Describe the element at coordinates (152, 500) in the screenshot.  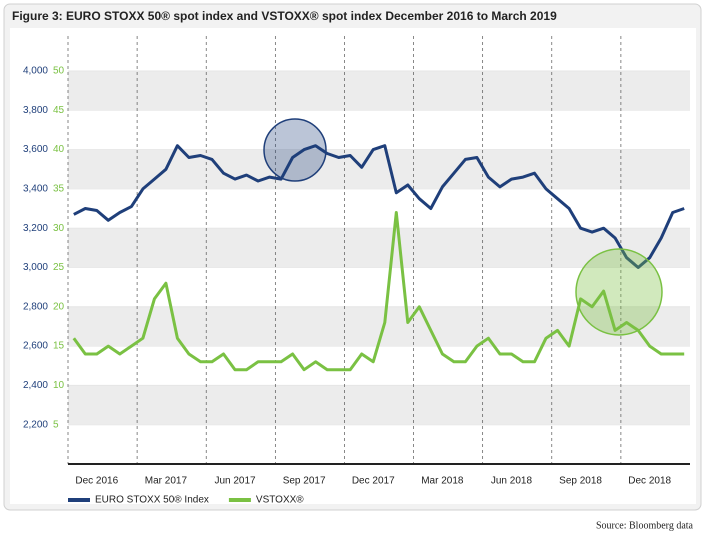
I see `legend-label: EURO STOXX 50® Index` at that location.